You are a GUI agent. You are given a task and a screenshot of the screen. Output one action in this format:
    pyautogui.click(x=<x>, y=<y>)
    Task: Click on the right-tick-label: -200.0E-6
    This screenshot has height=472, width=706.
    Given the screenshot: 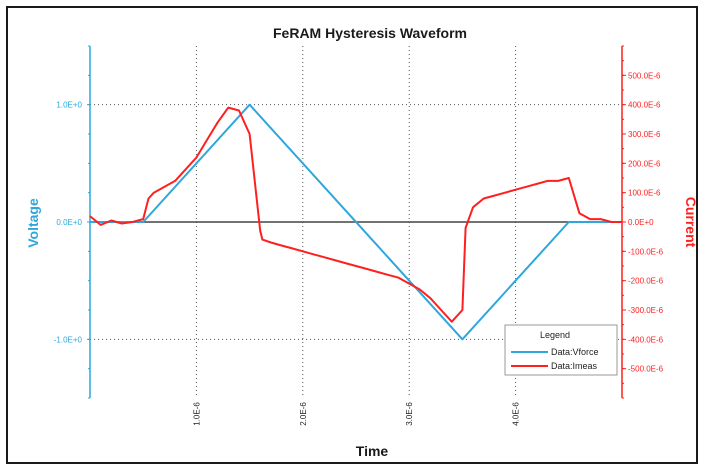 What is the action you would take?
    pyautogui.click(x=646, y=281)
    